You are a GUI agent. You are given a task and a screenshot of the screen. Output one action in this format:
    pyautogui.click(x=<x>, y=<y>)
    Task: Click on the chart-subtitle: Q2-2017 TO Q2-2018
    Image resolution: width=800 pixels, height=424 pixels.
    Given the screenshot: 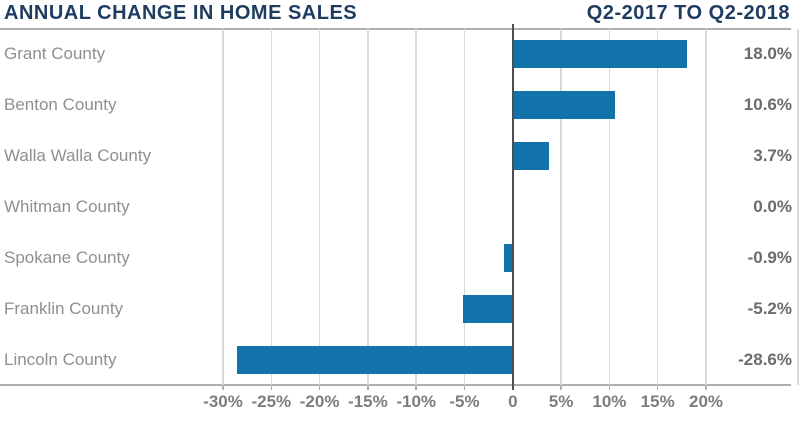 What is the action you would take?
    pyautogui.click(x=688, y=13)
    